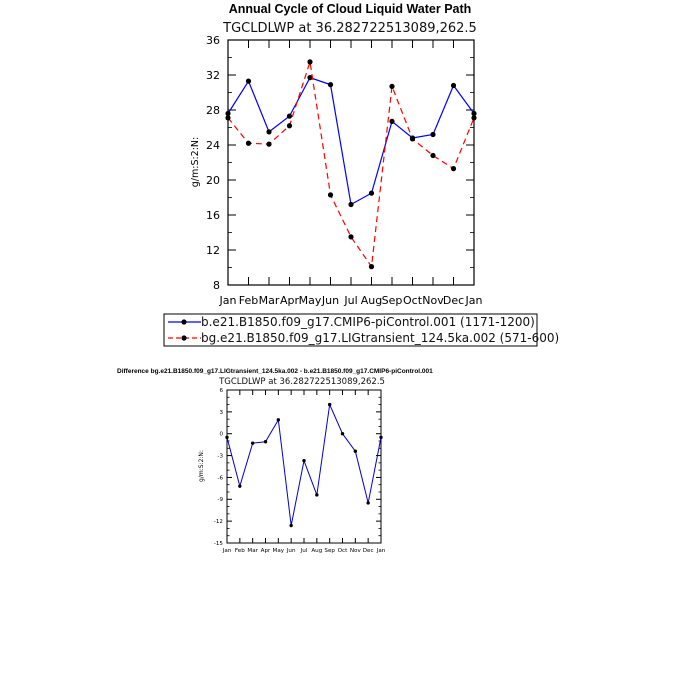 The image size is (700, 700). I want to click on main-chart-ylabel: g/m:S:2:N:, so click(195, 162).